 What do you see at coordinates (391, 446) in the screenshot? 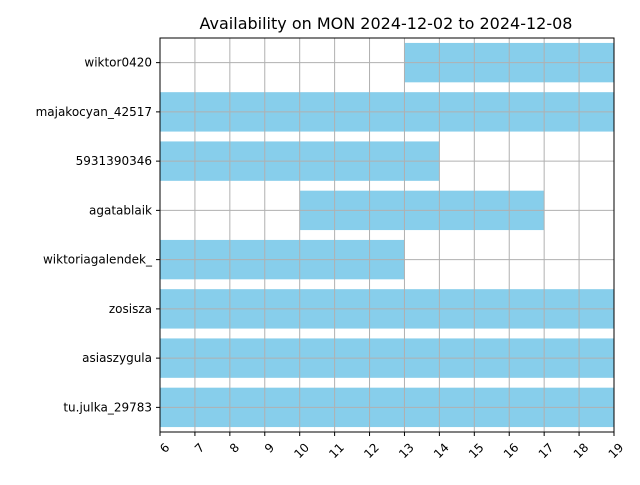
I see `x-axis: 6 7 8 9 10 11 12 13 14 15 16 17 18 19` at bounding box center [391, 446].